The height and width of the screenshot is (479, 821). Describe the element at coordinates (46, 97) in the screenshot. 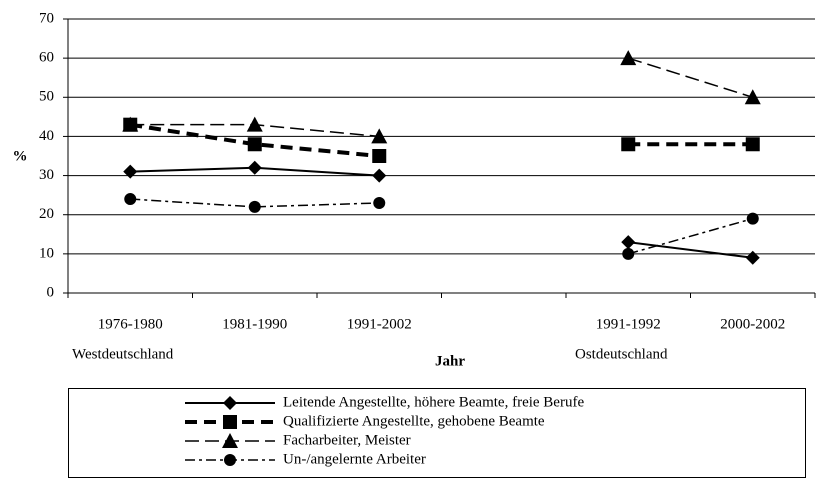

I see `y-tick-label: 50` at that location.